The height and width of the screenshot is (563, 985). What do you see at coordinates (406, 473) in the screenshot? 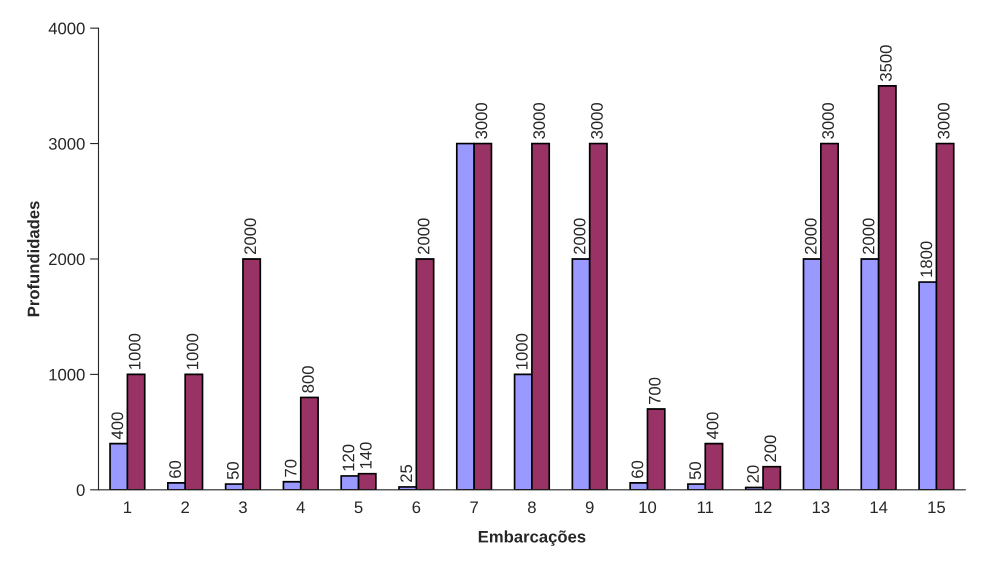
I see `data-label: 25` at bounding box center [406, 473].